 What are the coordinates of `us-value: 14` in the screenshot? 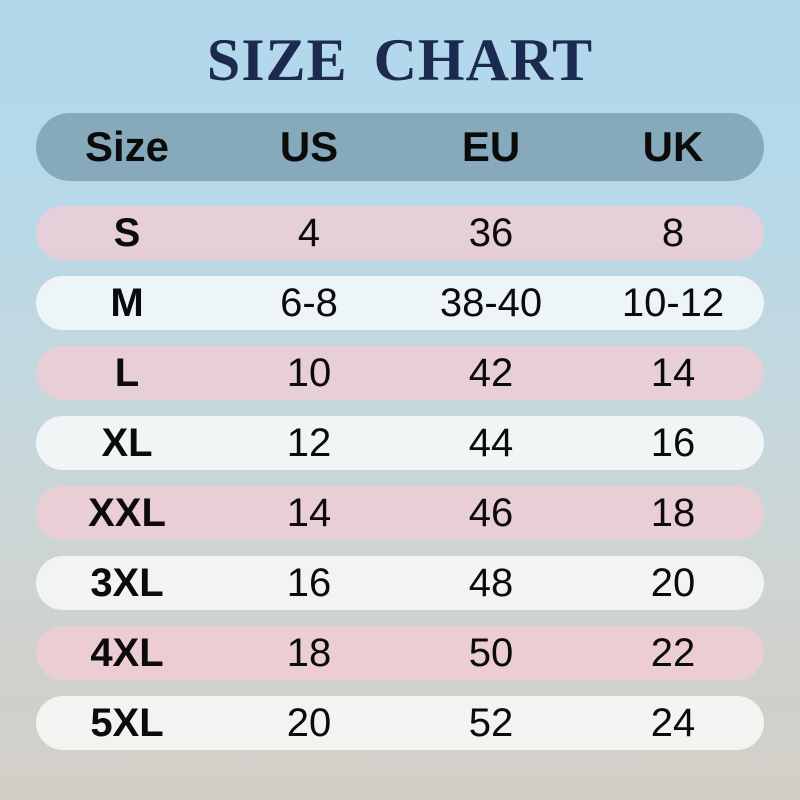 It's located at (309, 512).